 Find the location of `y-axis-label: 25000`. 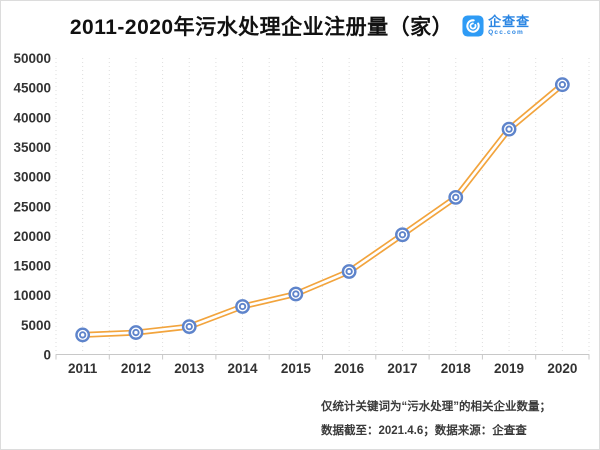

y-axis-label: 25000 is located at coordinates (32, 206).